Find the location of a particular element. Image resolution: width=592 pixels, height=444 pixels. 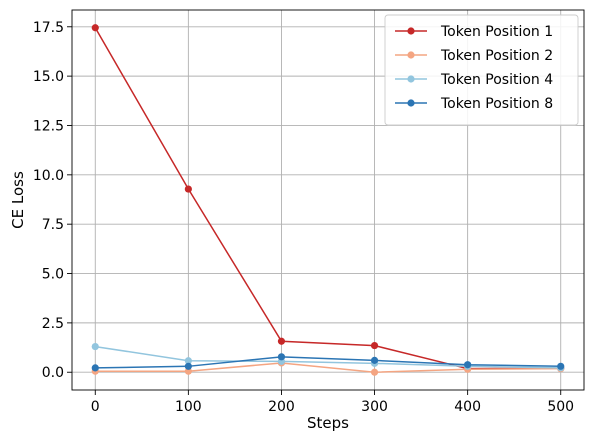

y-axis-ticks: 0.0 2.5 5.0 7.5 10.0 12.5 15.0 17.5 is located at coordinates (52, 200).